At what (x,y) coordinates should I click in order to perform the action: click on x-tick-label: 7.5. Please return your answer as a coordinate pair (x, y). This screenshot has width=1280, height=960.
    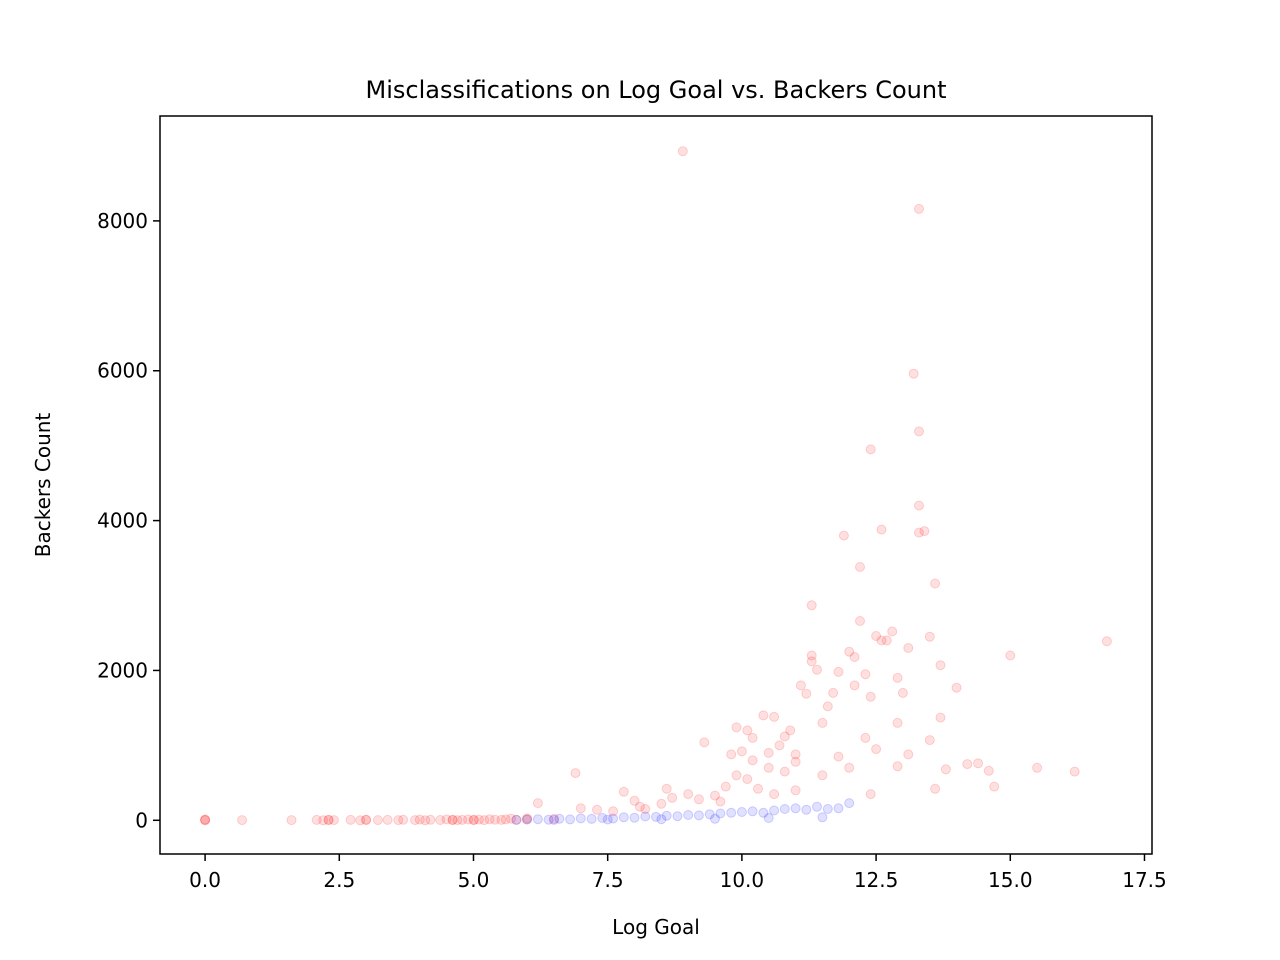
    Looking at the image, I should click on (608, 880).